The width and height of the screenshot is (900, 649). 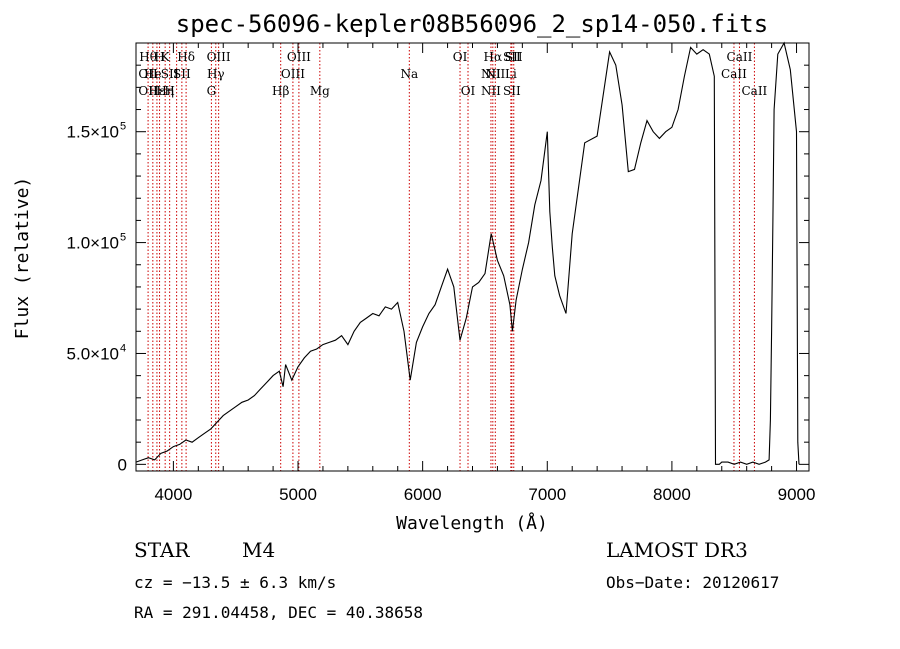 I want to click on x-tick-label: 5000, so click(x=298, y=494).